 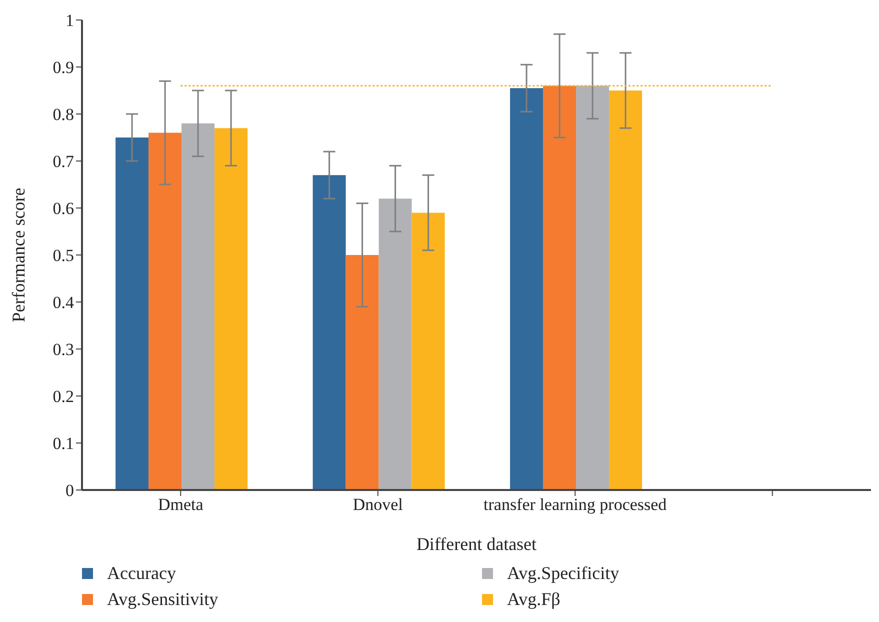 What do you see at coordinates (63, 256) in the screenshot?
I see `y-tick-label: 0.5` at bounding box center [63, 256].